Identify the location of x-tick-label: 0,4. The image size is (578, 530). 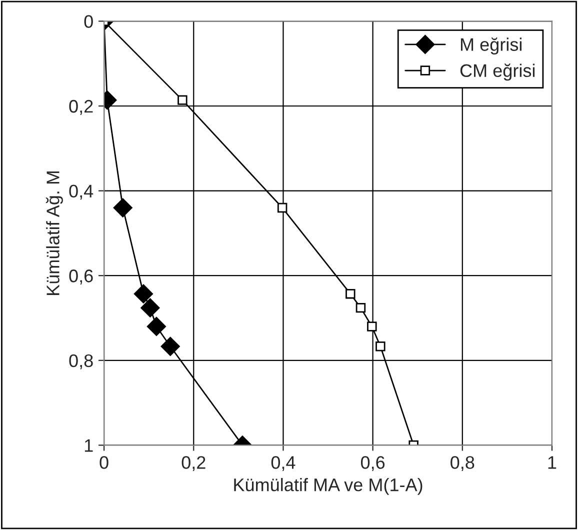
(283, 464).